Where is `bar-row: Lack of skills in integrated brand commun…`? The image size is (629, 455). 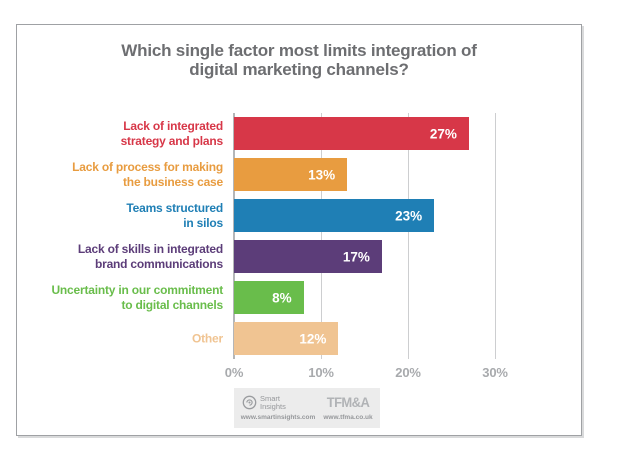
bar-row: Lack of skills in integrated brand commun… is located at coordinates (299, 256).